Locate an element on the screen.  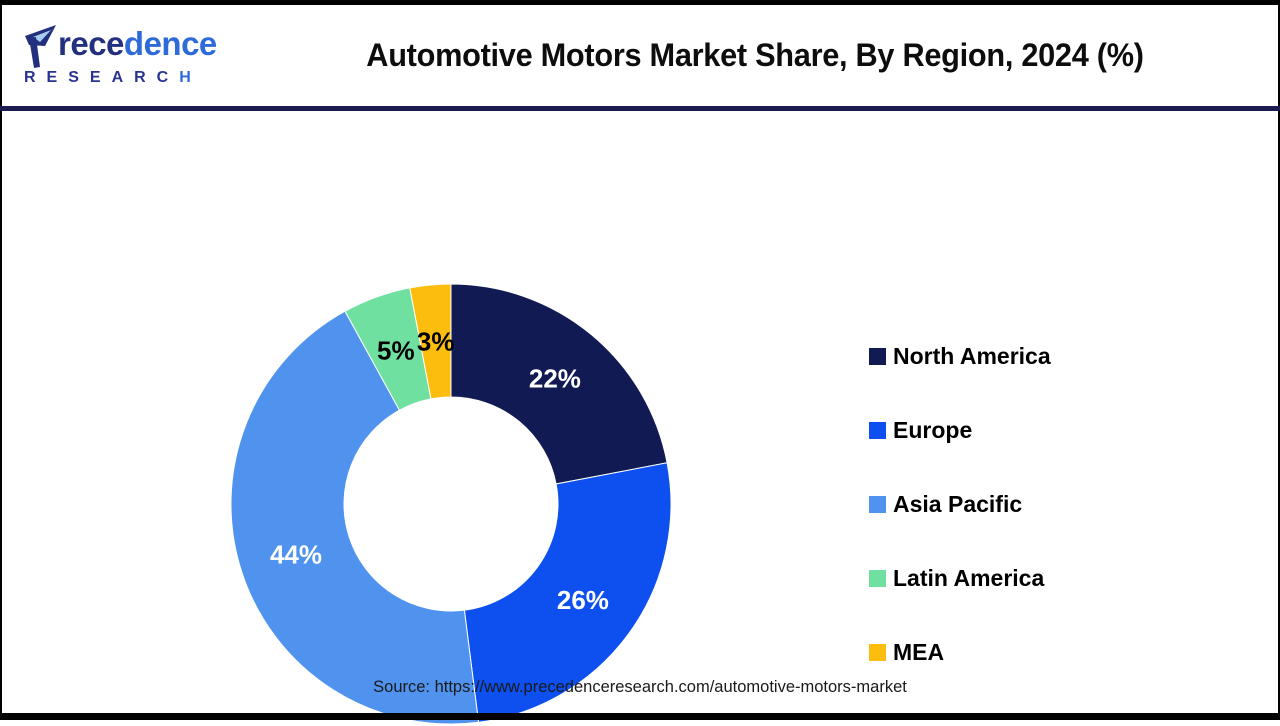
legend-item-latin-america: Latin America is located at coordinates (960, 578).